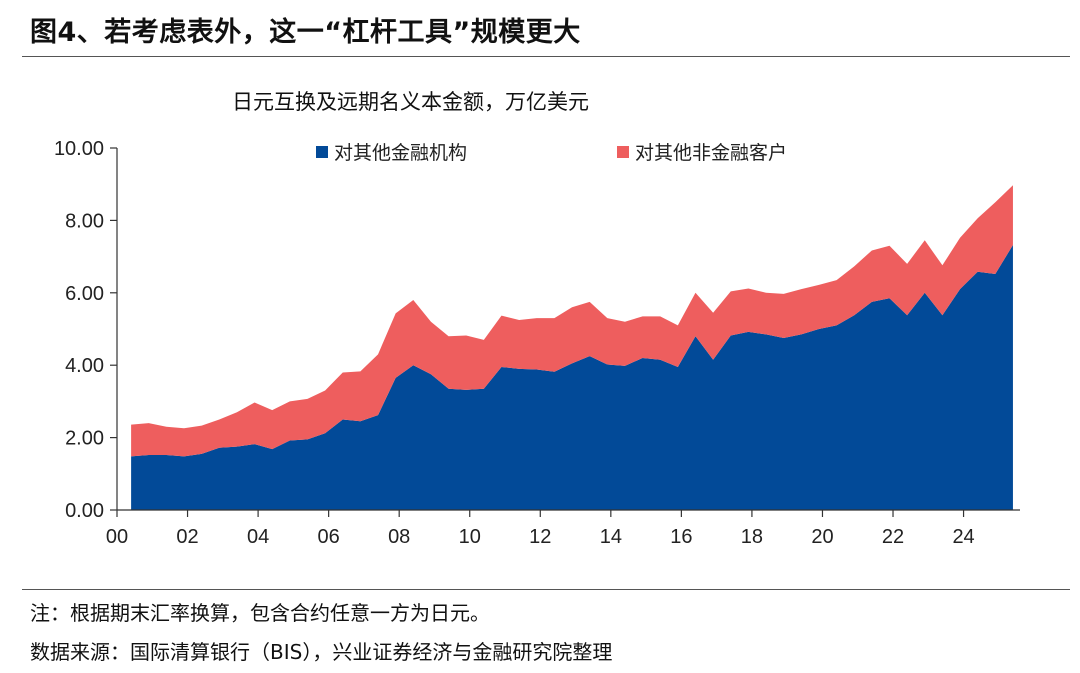 This screenshot has width=1080, height=673. What do you see at coordinates (321, 652) in the screenshot?
I see `chart-source: 数据来源：国际清算银行（BIS），兴业证券经济与金融研究院整理` at bounding box center [321, 652].